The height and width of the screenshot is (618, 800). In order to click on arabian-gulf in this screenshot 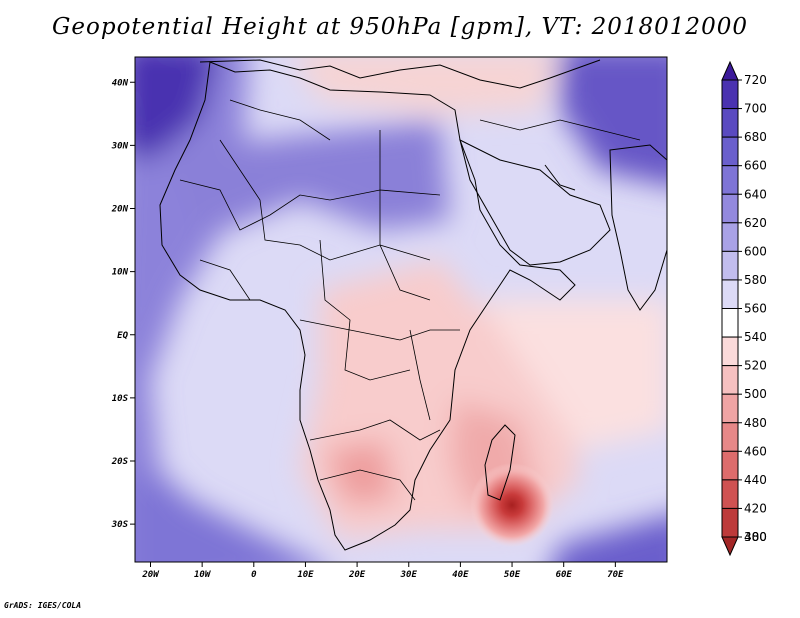, I will do `click(560, 177)`.